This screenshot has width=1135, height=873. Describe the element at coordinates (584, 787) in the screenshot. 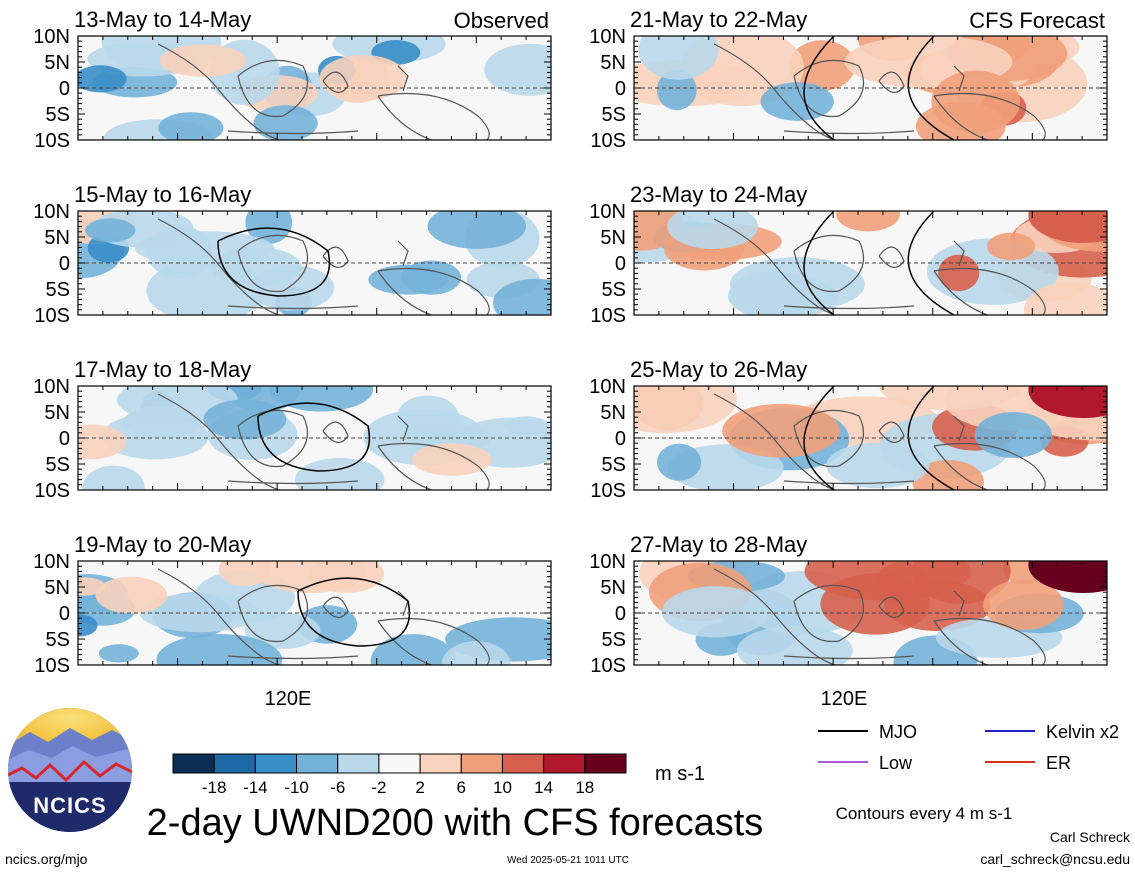

I see `colorbar-label: 18` at that location.